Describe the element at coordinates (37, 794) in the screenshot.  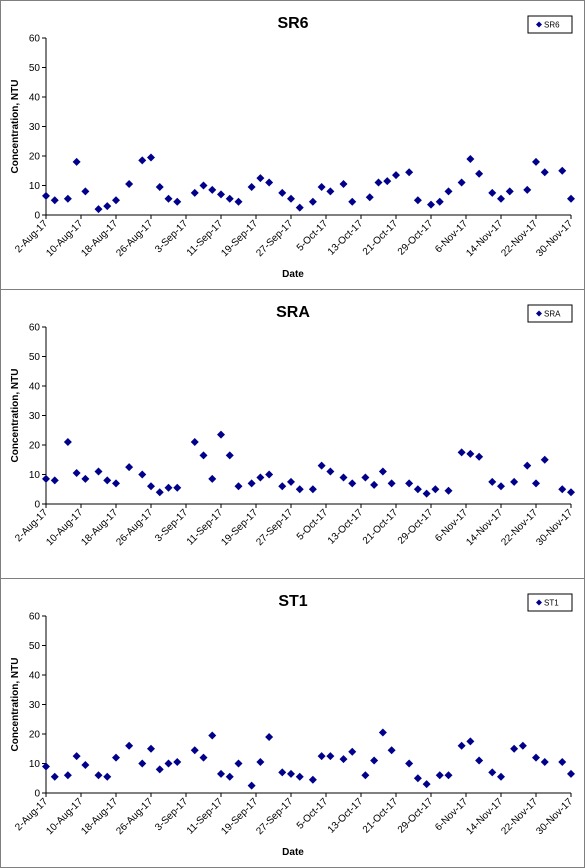
I see `y-tick-label: 0` at that location.